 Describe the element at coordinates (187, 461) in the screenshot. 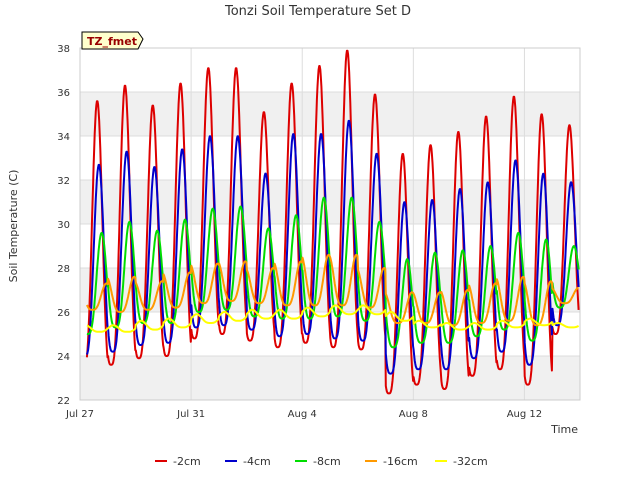

I see `legend-label: -2cm` at that location.